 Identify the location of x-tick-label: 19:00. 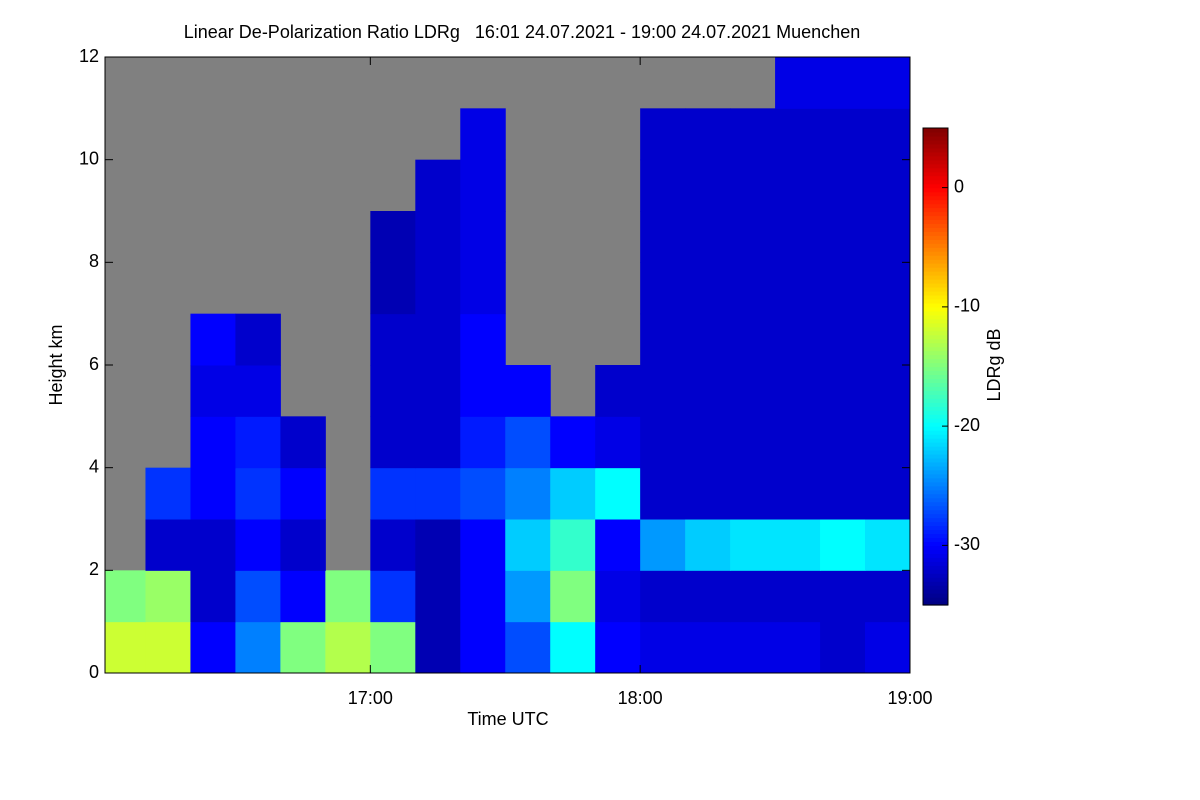
(909, 698).